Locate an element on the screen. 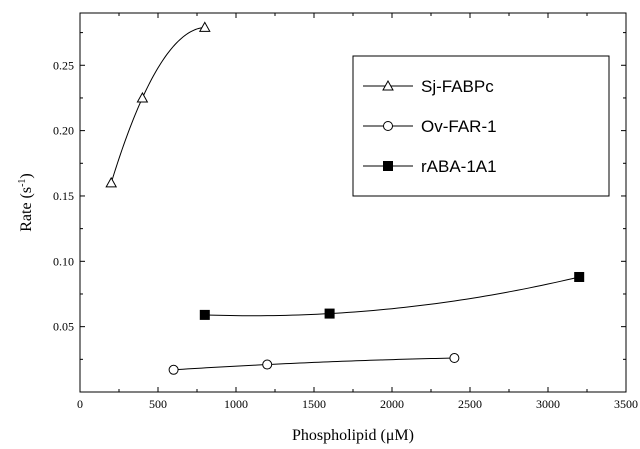  x-tick-label: 0 is located at coordinates (80, 404).